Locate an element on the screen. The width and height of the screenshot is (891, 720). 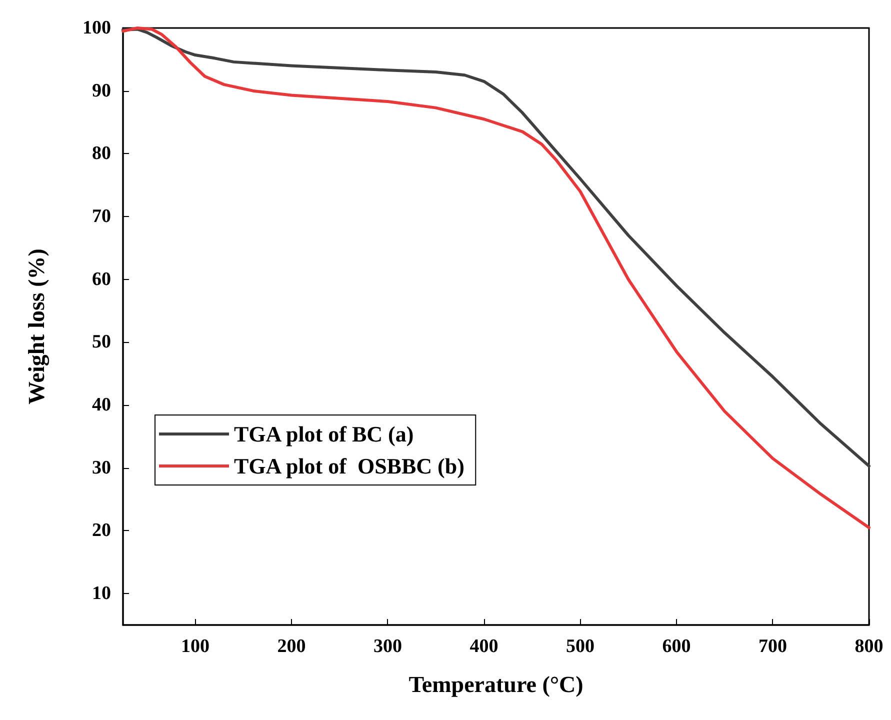
y-tick-label: 100 is located at coordinates (96, 28).